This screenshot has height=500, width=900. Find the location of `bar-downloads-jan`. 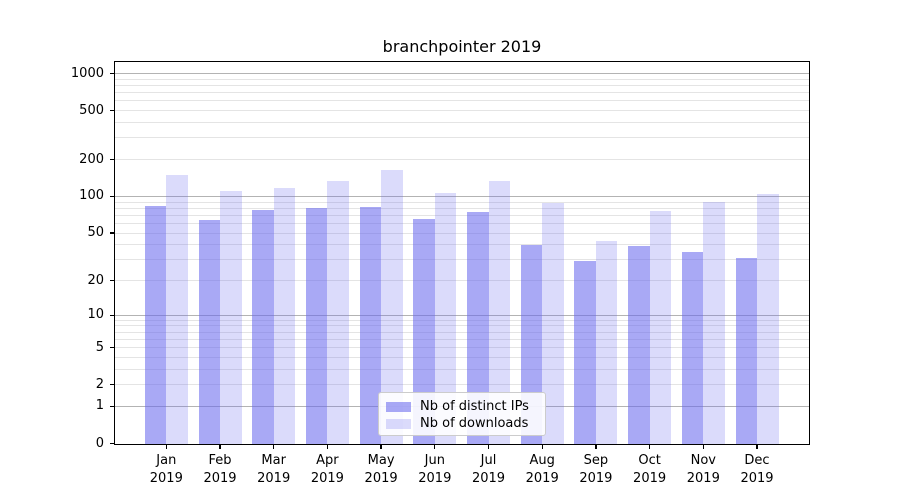

bar-downloads-jan is located at coordinates (177, 309).